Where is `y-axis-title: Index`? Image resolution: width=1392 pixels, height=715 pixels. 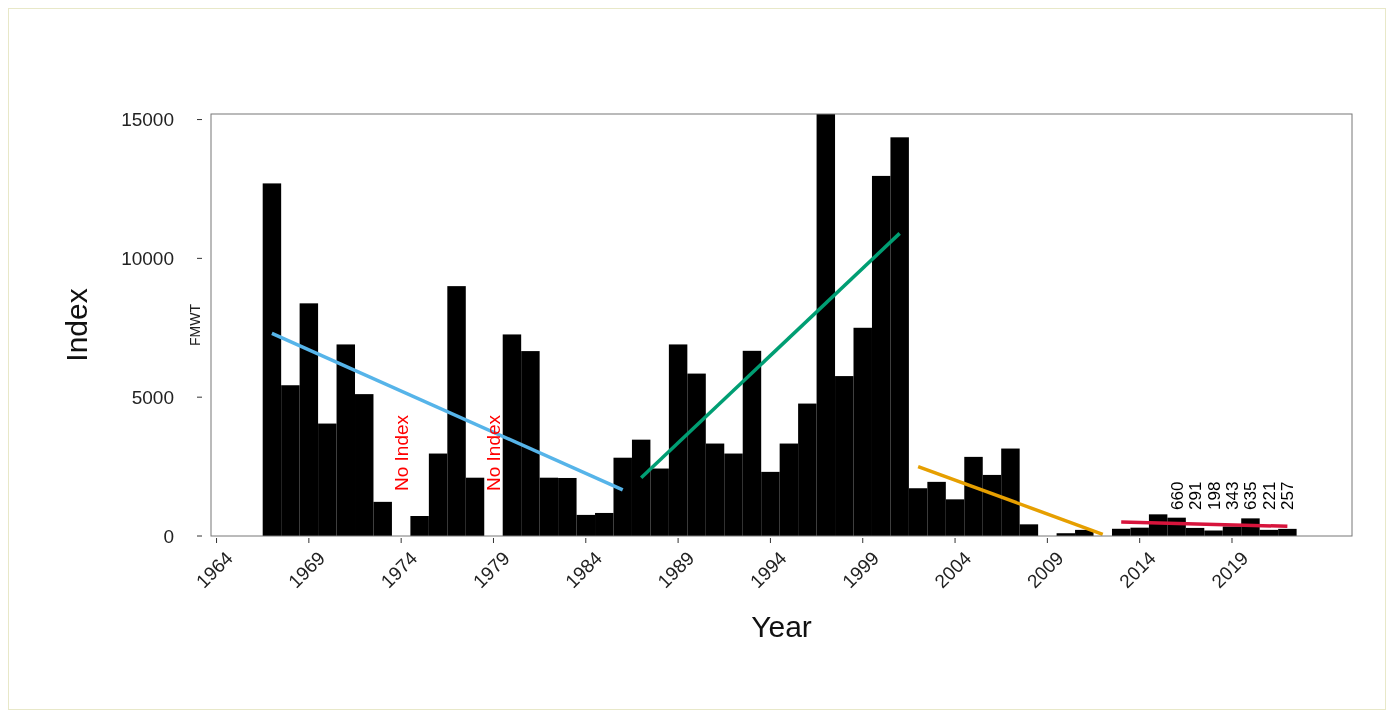
y-axis-title: Index is located at coordinates (76, 325).